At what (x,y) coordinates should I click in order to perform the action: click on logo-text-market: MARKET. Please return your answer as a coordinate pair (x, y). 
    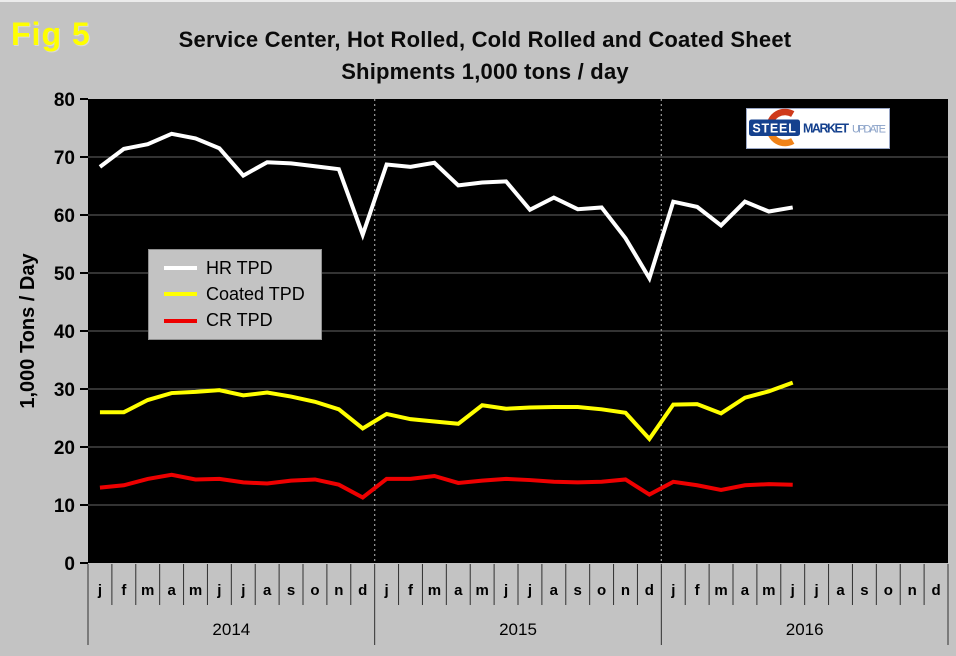
    Looking at the image, I should click on (826, 129).